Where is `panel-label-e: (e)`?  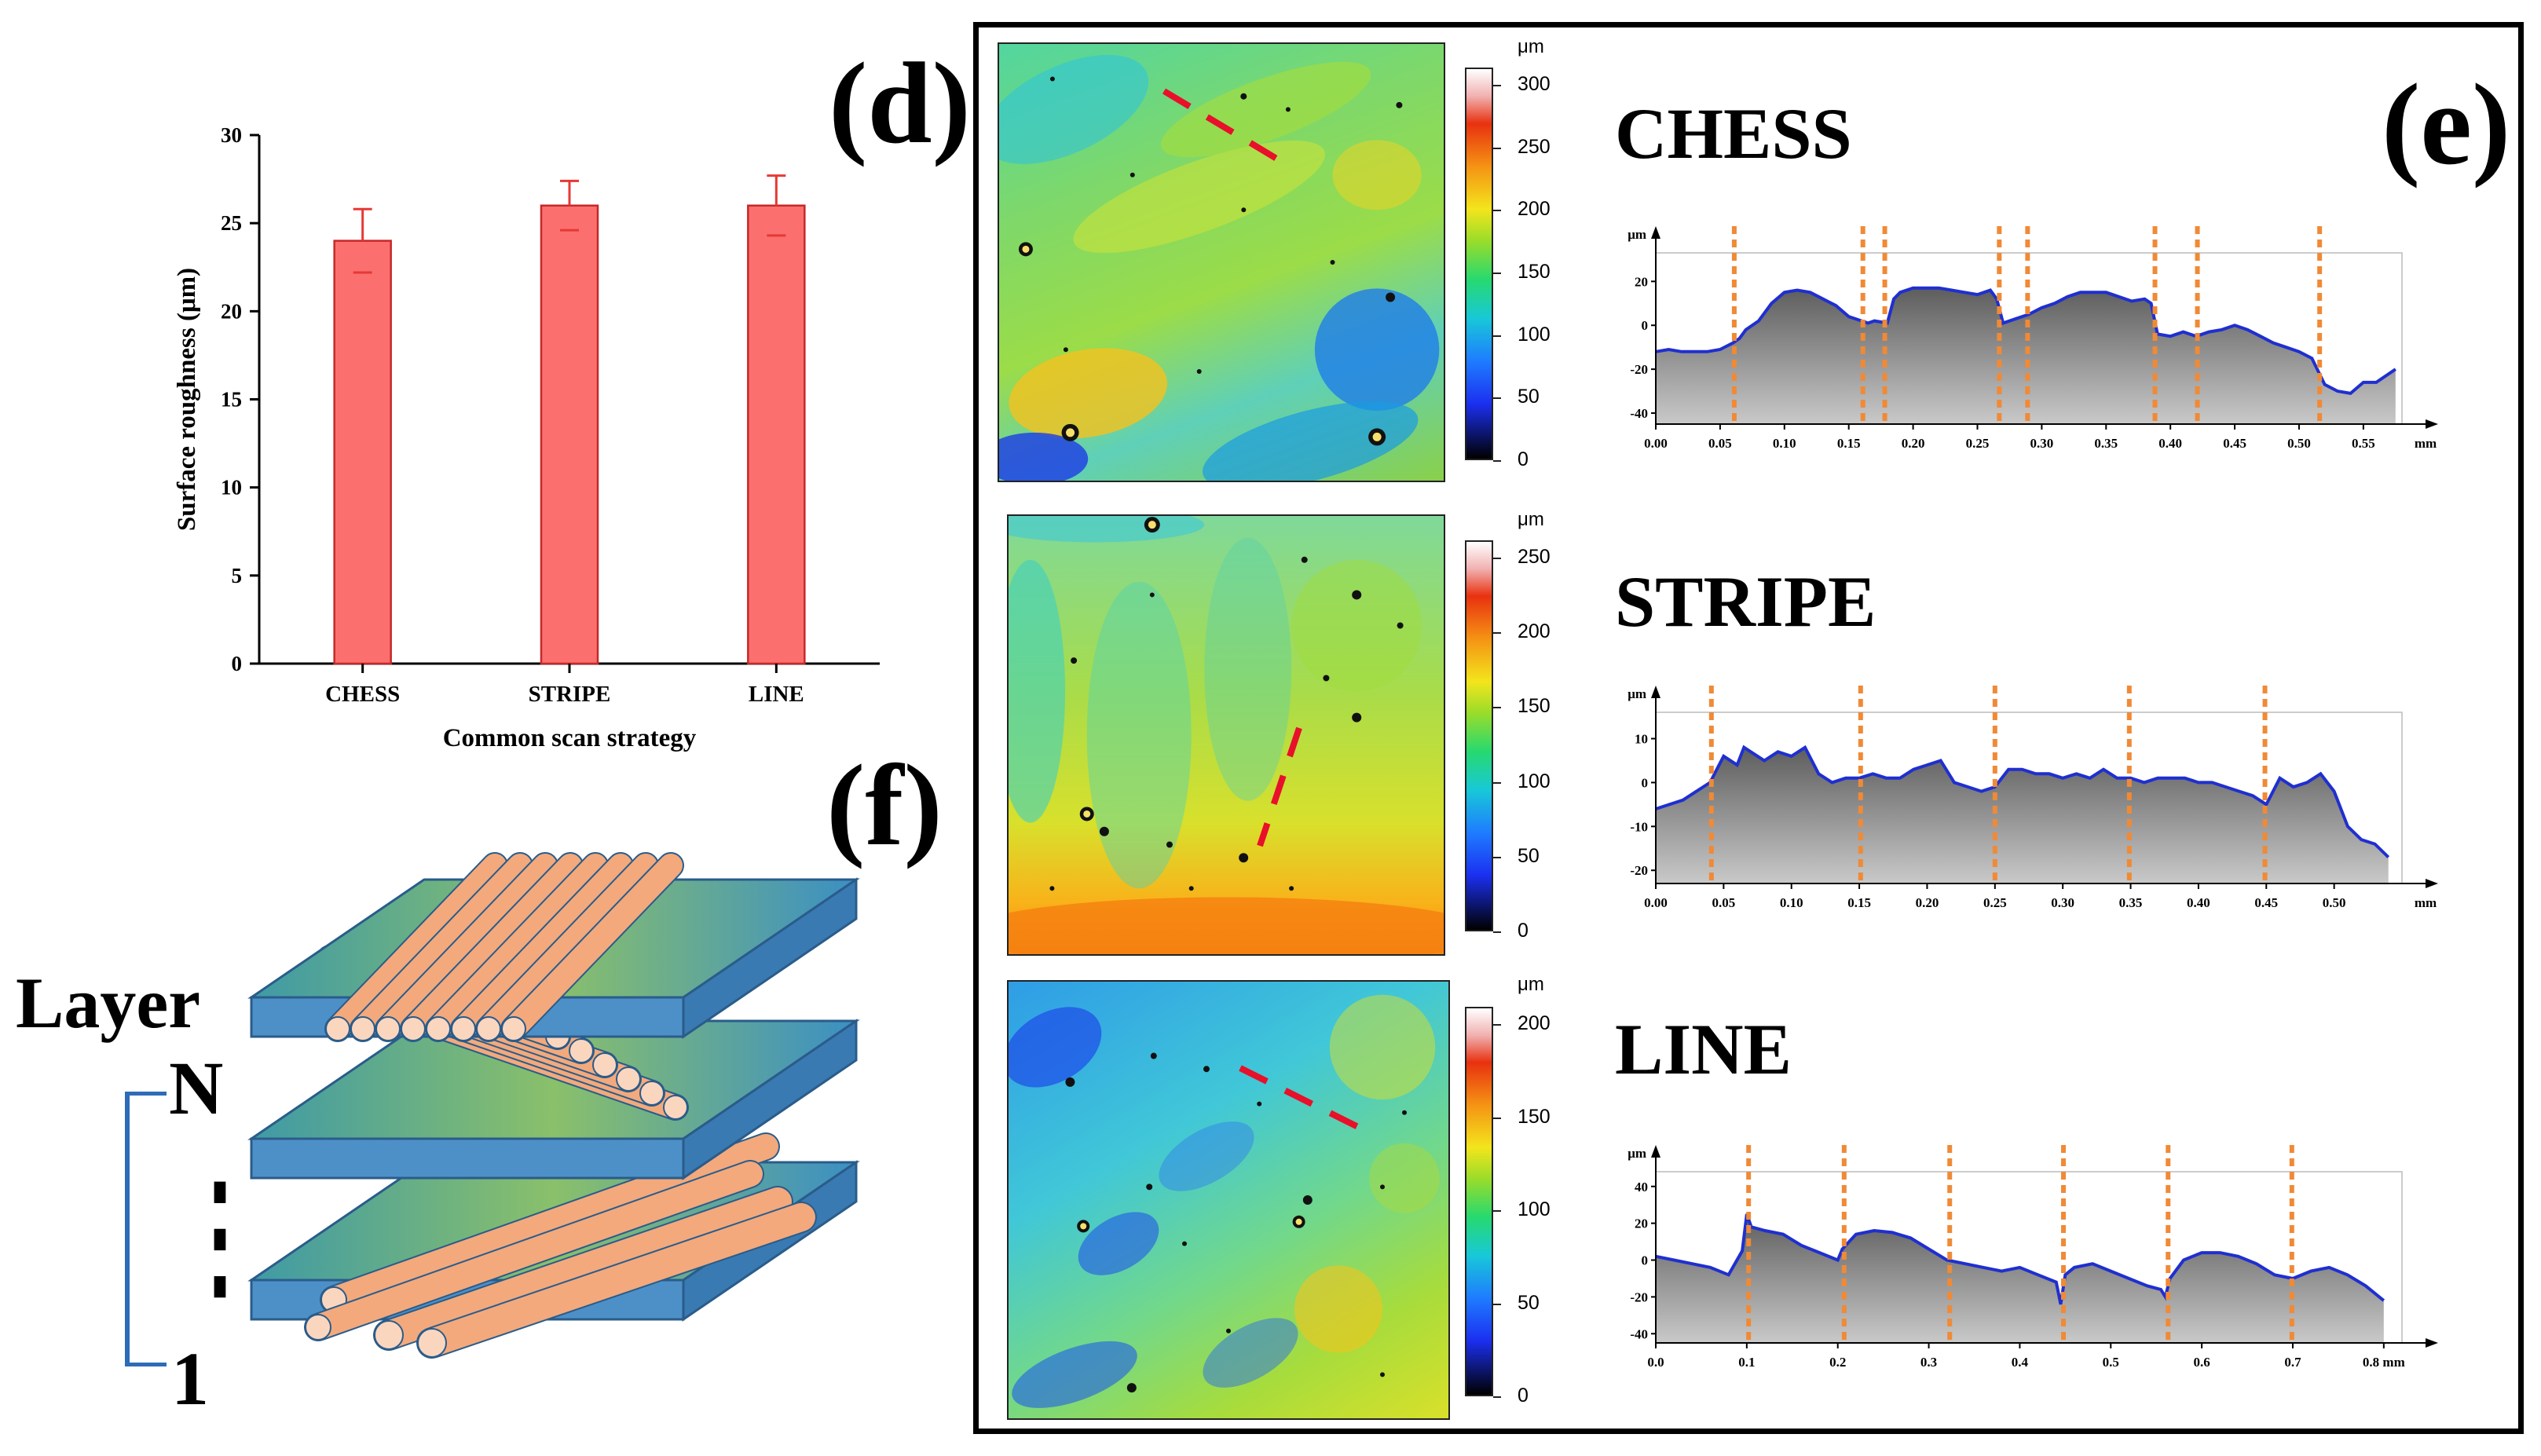
panel-label-e: (e) is located at coordinates (2446, 124).